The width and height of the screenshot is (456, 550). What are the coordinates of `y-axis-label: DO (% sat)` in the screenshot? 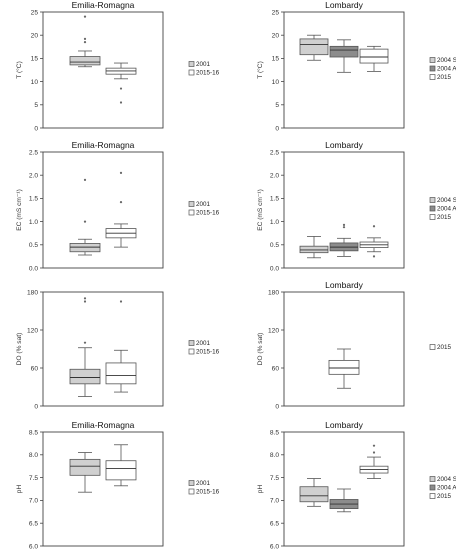 It's located at (19, 349).